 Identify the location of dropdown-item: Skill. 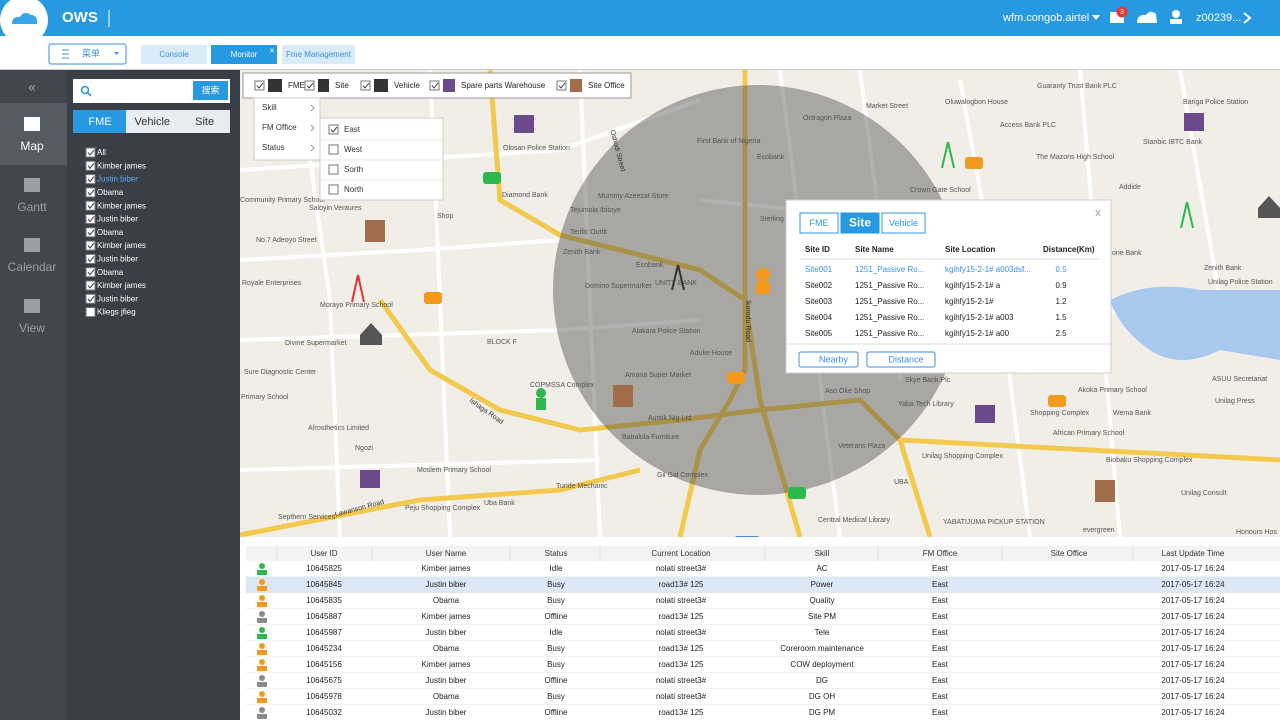
(269, 107).